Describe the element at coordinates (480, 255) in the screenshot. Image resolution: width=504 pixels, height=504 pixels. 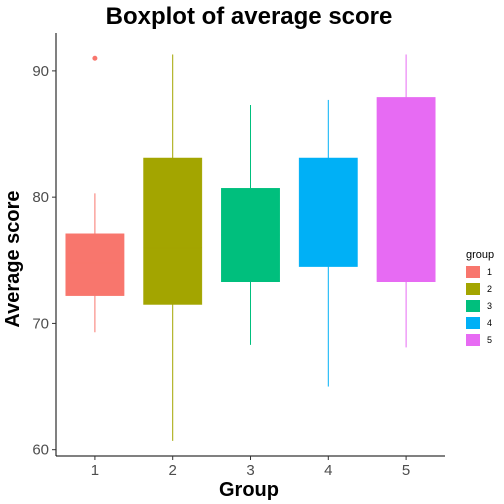
I see `legend-title: group` at that location.